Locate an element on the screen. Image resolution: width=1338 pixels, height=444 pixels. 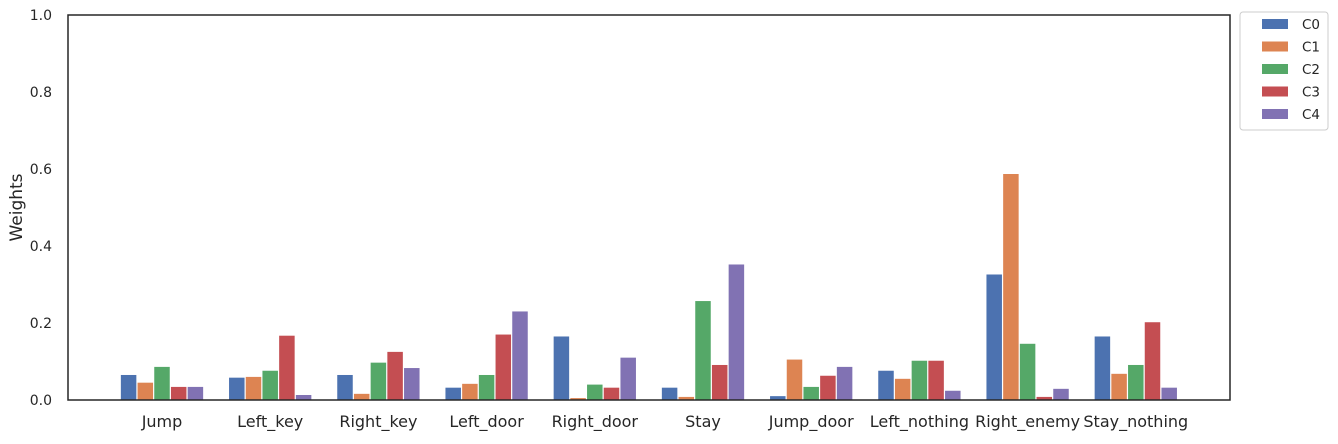
y-tick-label: 0.0 is located at coordinates (41, 401).